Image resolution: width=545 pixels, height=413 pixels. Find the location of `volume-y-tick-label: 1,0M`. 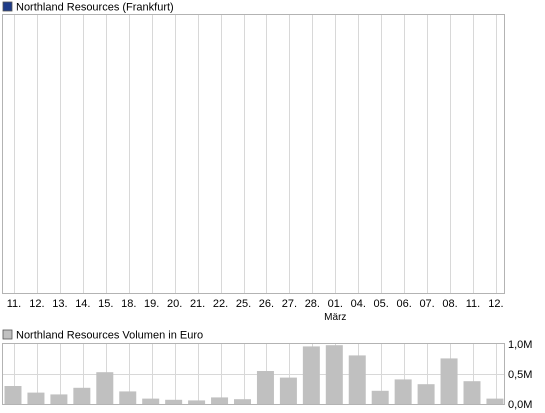

volume-y-tick-label: 1,0M is located at coordinates (520, 345).